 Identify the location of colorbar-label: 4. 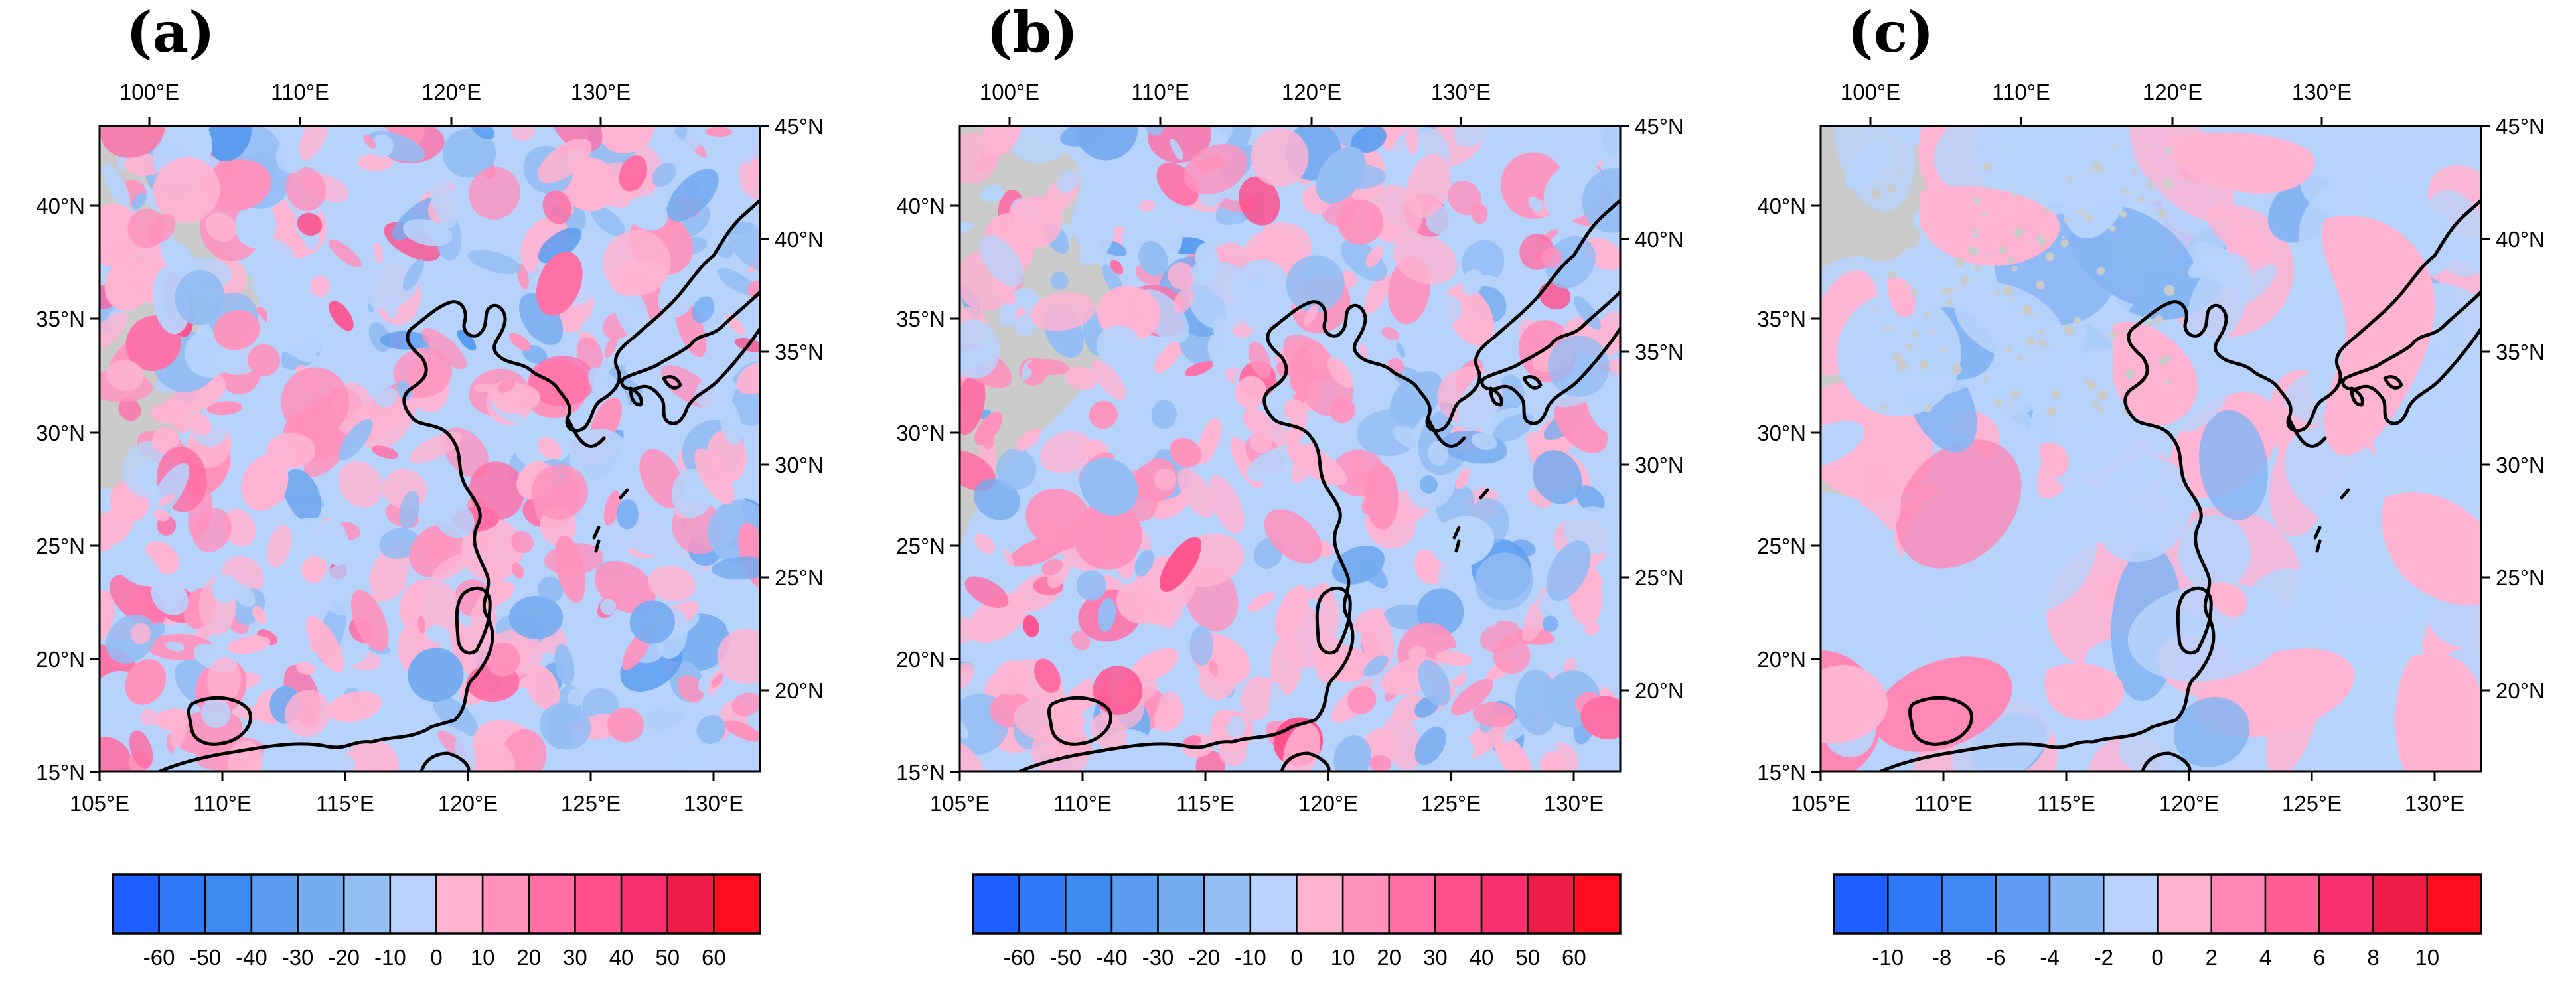
(2265, 957).